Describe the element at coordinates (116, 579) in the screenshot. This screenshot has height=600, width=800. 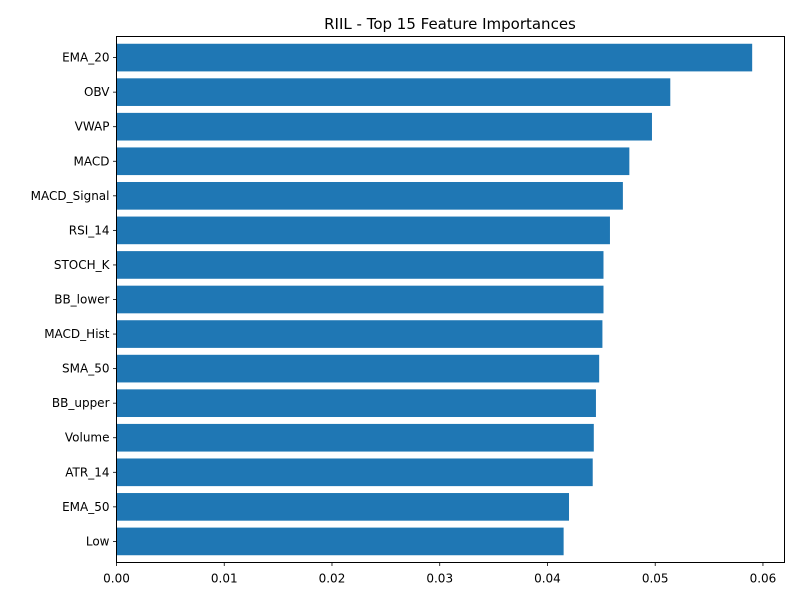
I see `x-tick-label: 0.00` at that location.